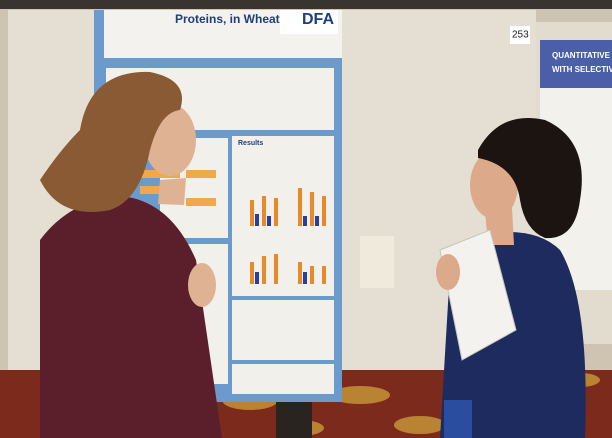 This screenshot has width=612, height=438. Describe the element at coordinates (306, 4) in the screenshot. I see `top-strip` at that location.